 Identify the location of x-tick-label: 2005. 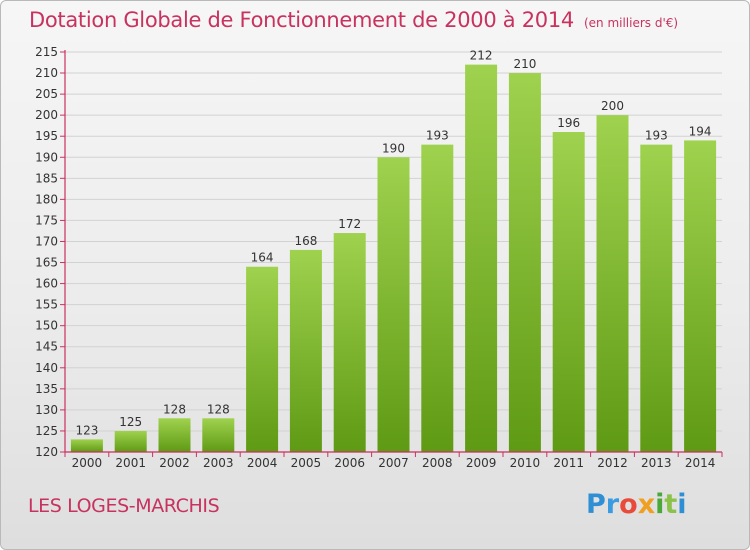
(306, 463).